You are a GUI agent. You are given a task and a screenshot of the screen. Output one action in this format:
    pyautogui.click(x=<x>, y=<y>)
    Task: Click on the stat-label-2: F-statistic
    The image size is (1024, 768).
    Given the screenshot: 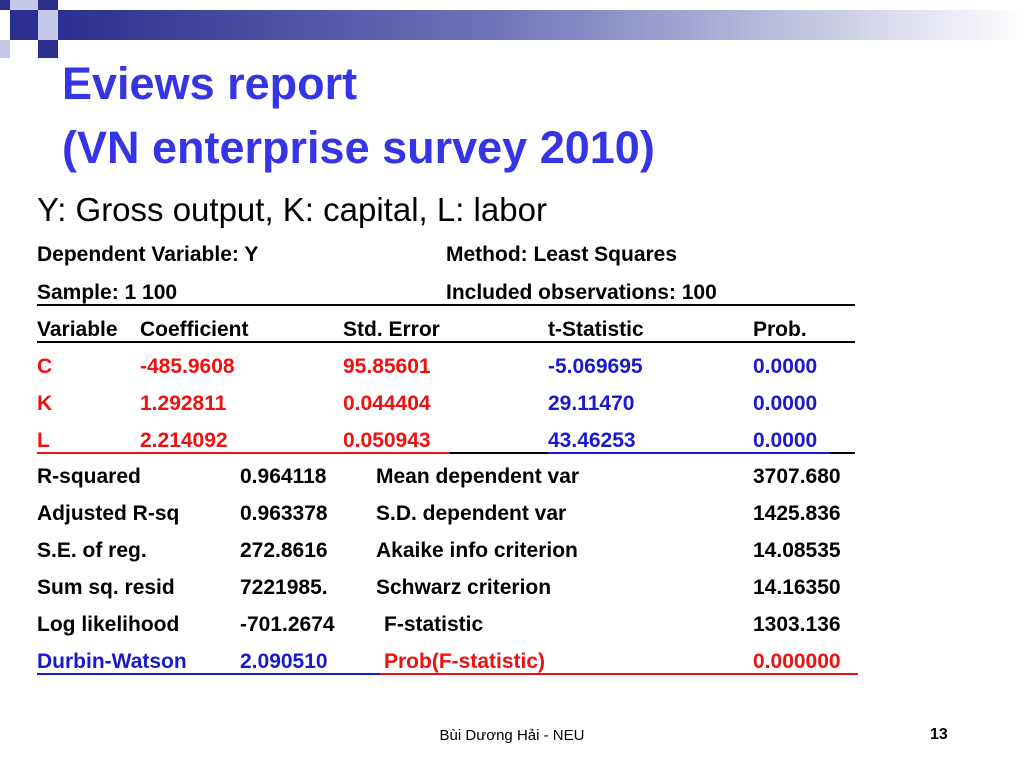 What is the action you would take?
    pyautogui.click(x=434, y=624)
    